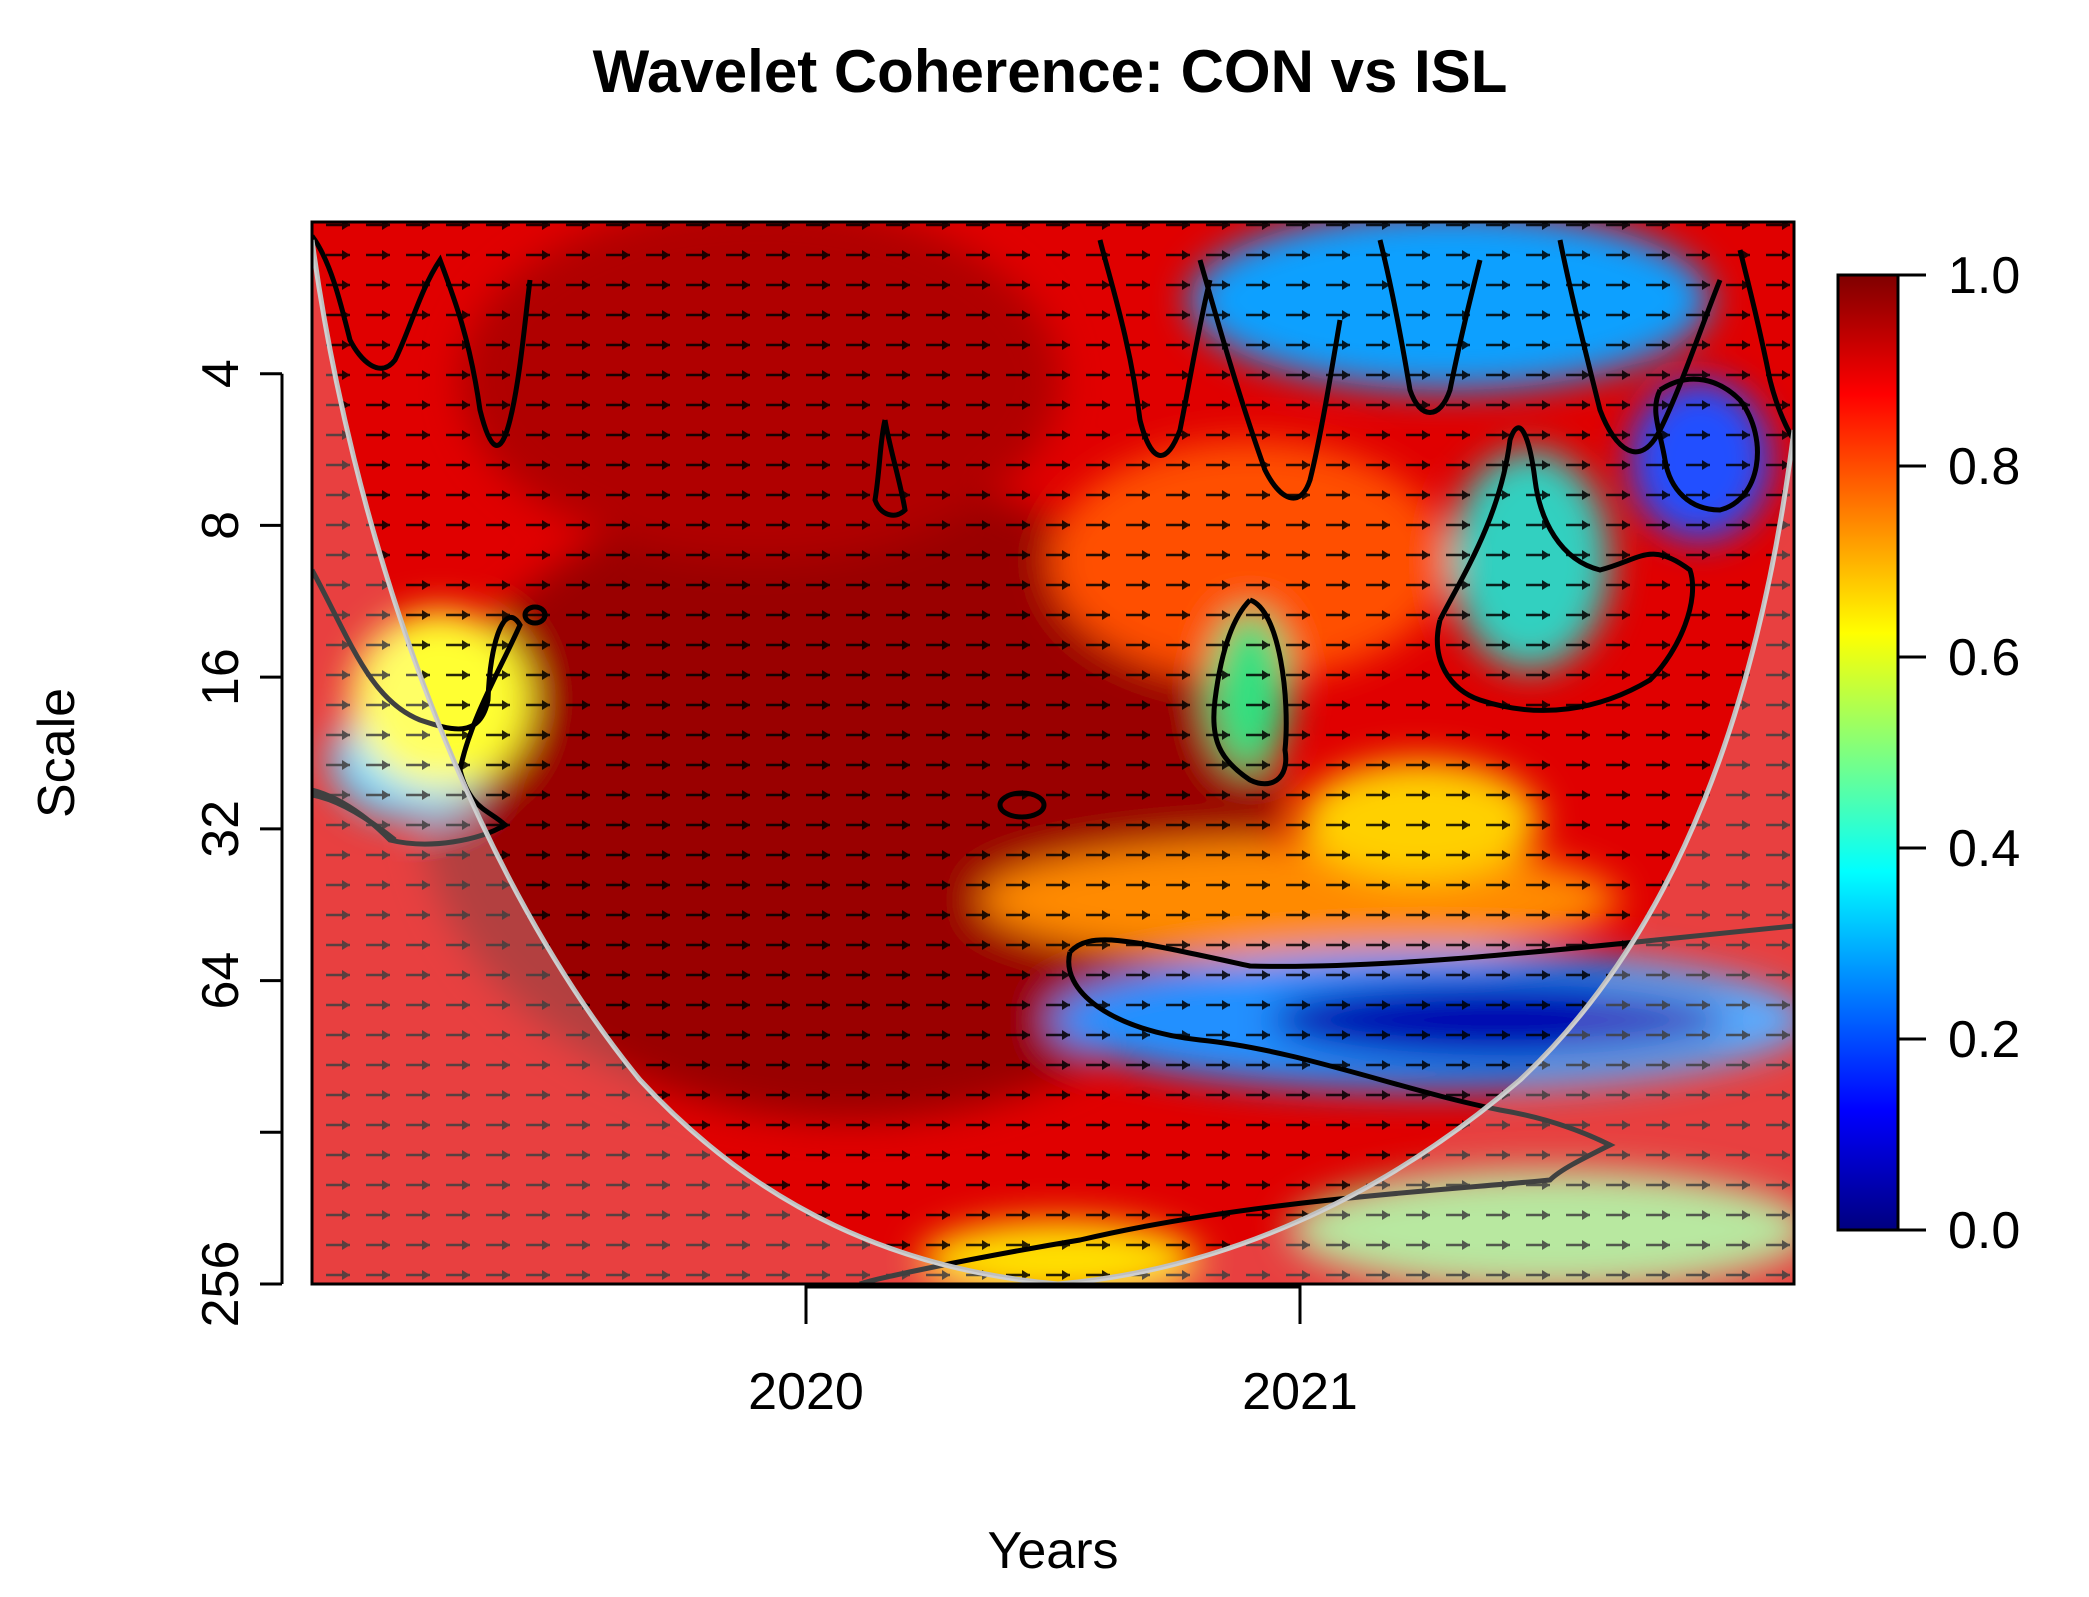 Image resolution: width=2089 pixels, height=1597 pixels. I want to click on colorbar-tick-label: 0.4, so click(1984, 849).